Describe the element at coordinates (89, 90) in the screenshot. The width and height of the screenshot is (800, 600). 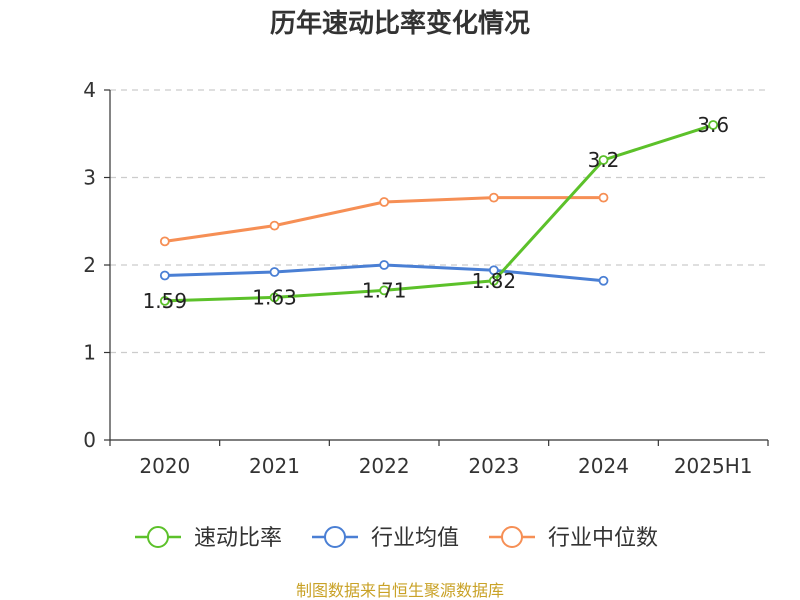
I see `y-tick-label: 4` at that location.